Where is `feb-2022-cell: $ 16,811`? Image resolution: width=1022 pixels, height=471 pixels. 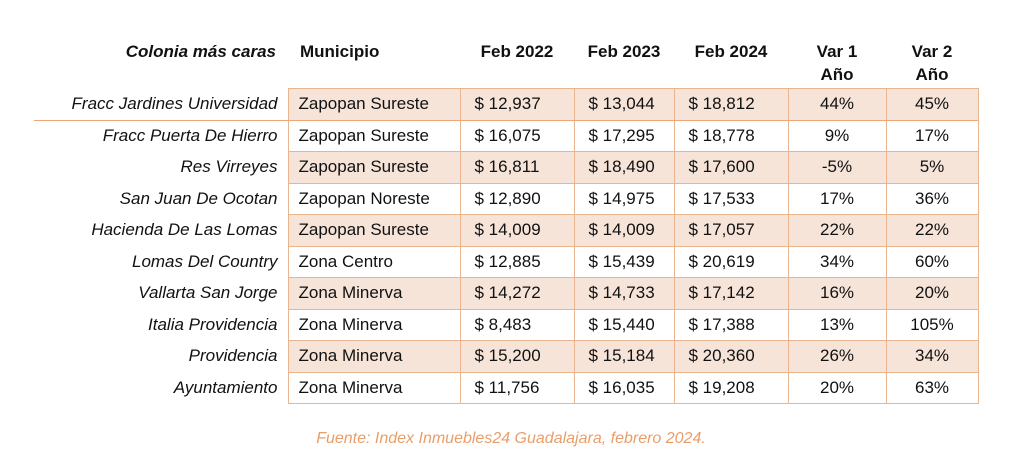
feb-2022-cell: $ 16,811 is located at coordinates (517, 167).